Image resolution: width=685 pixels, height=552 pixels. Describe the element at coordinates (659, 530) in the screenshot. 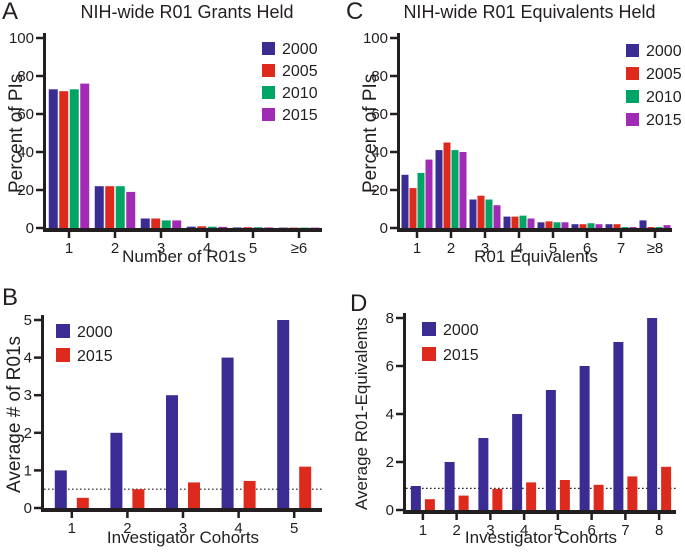

I see `x-tick-label: 8` at that location.